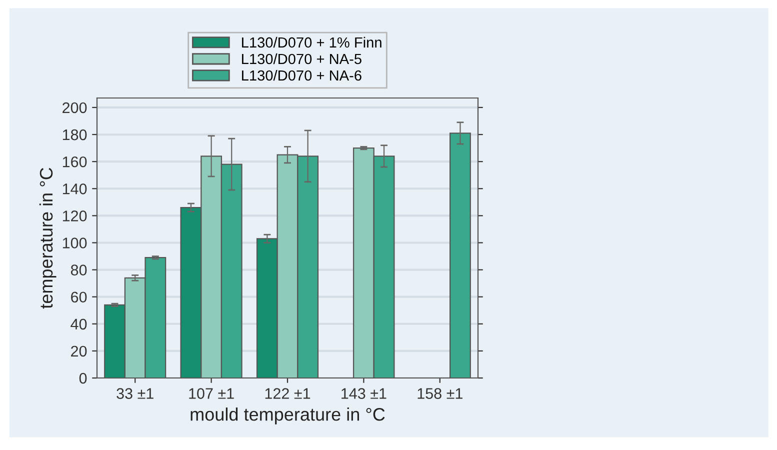 The height and width of the screenshot is (450, 777). I want to click on y-axis-title: temperature in °C, so click(47, 238).